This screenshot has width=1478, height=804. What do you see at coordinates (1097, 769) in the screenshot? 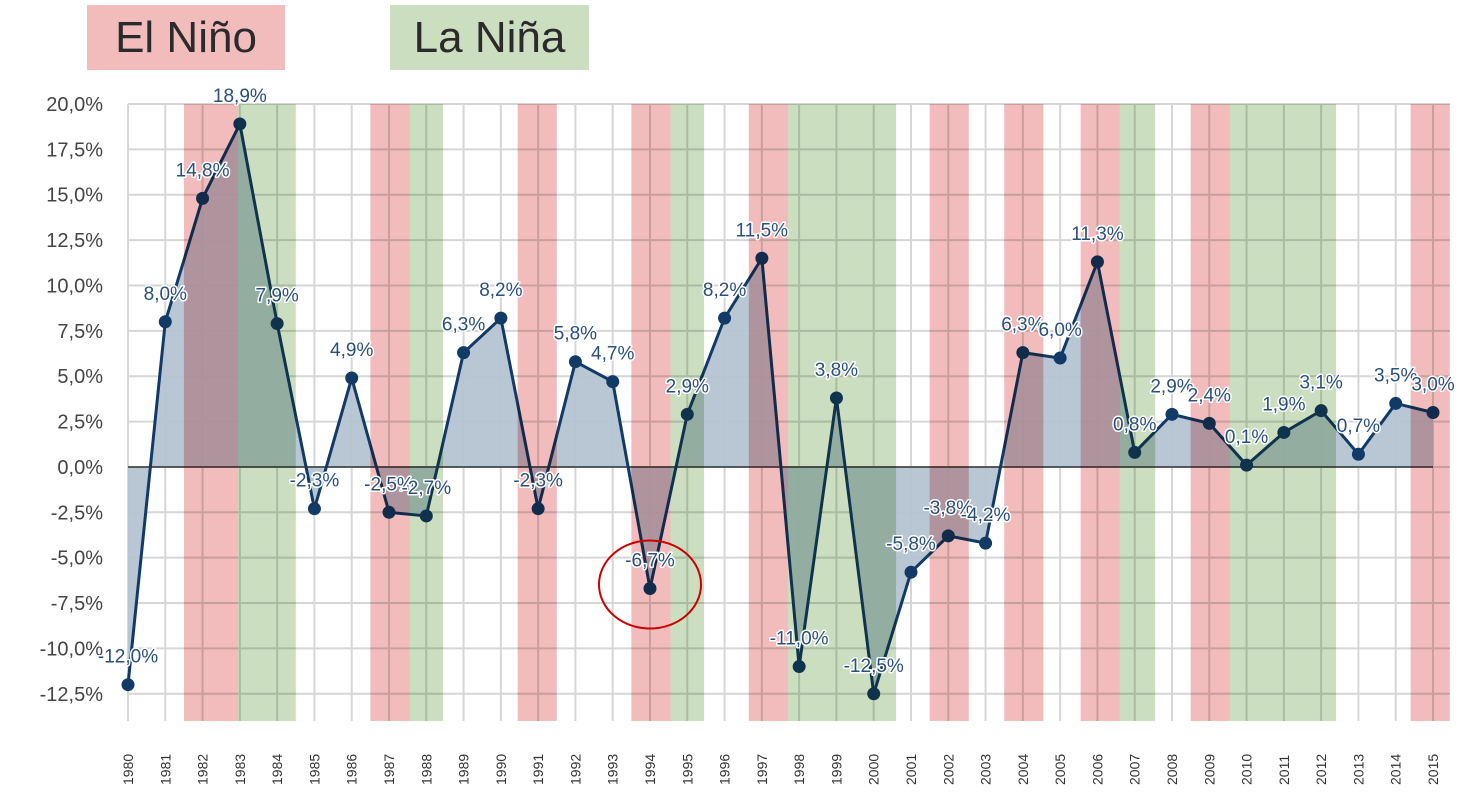
I see `x-tick-label: 2006` at bounding box center [1097, 769].